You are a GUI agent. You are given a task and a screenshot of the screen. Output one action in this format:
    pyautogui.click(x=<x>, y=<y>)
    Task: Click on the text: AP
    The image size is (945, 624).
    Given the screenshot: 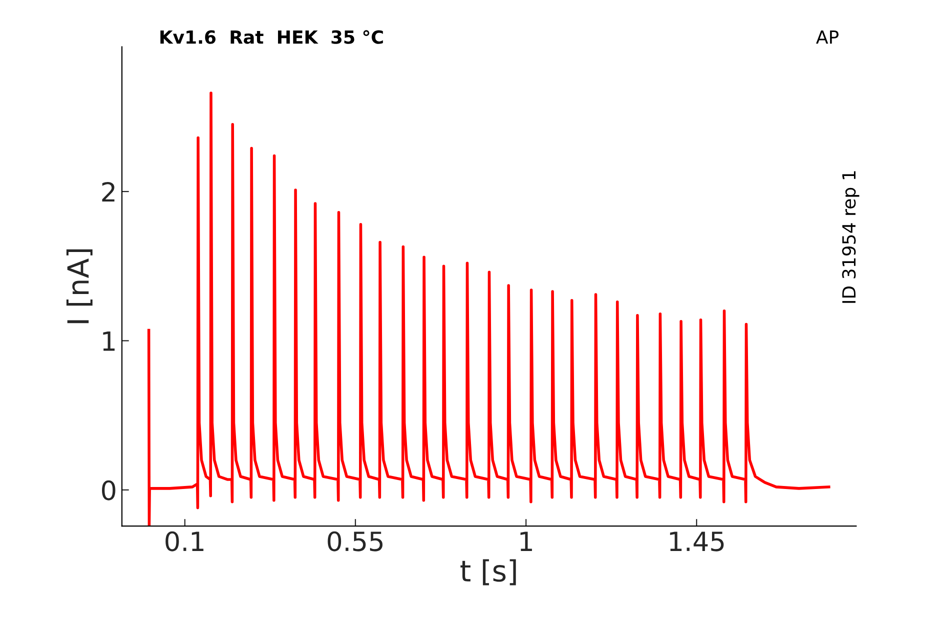 What is the action you would take?
    pyautogui.click(x=827, y=37)
    